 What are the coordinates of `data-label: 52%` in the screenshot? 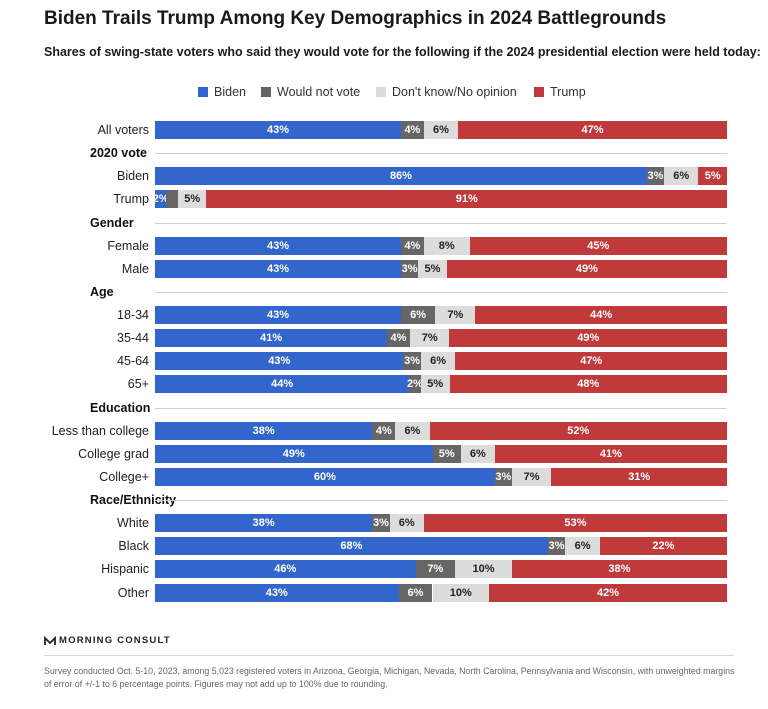 It's located at (578, 430).